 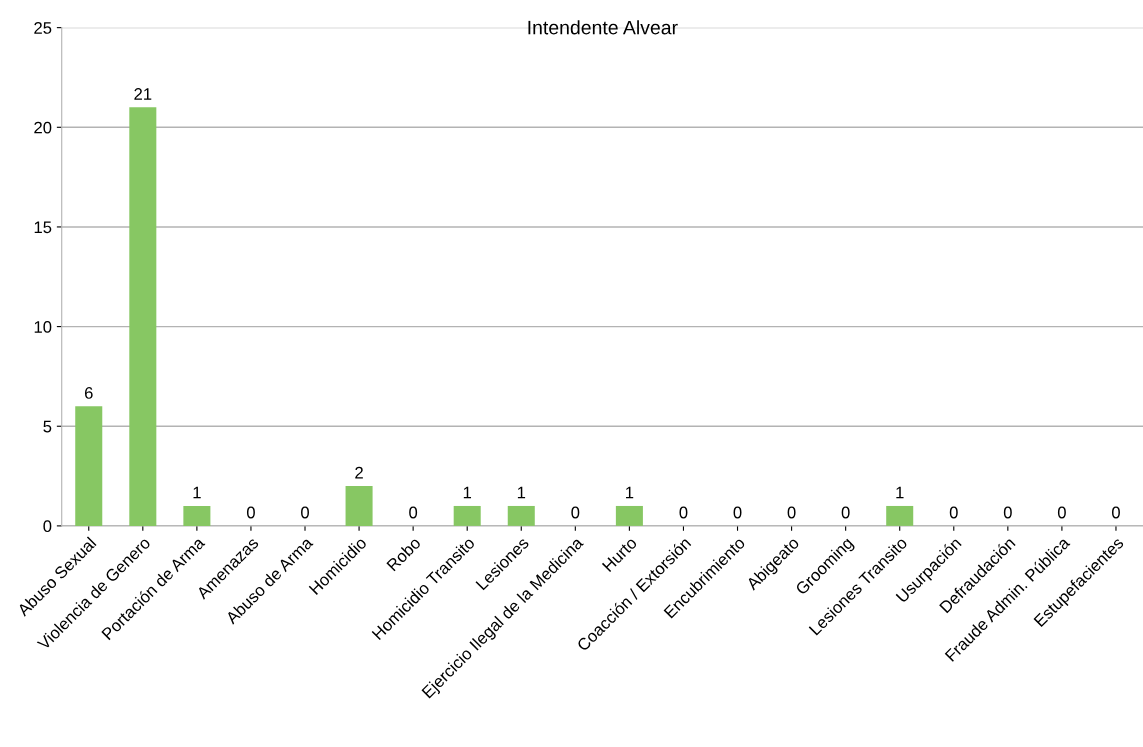 I want to click on data-label: 6, so click(x=88, y=393).